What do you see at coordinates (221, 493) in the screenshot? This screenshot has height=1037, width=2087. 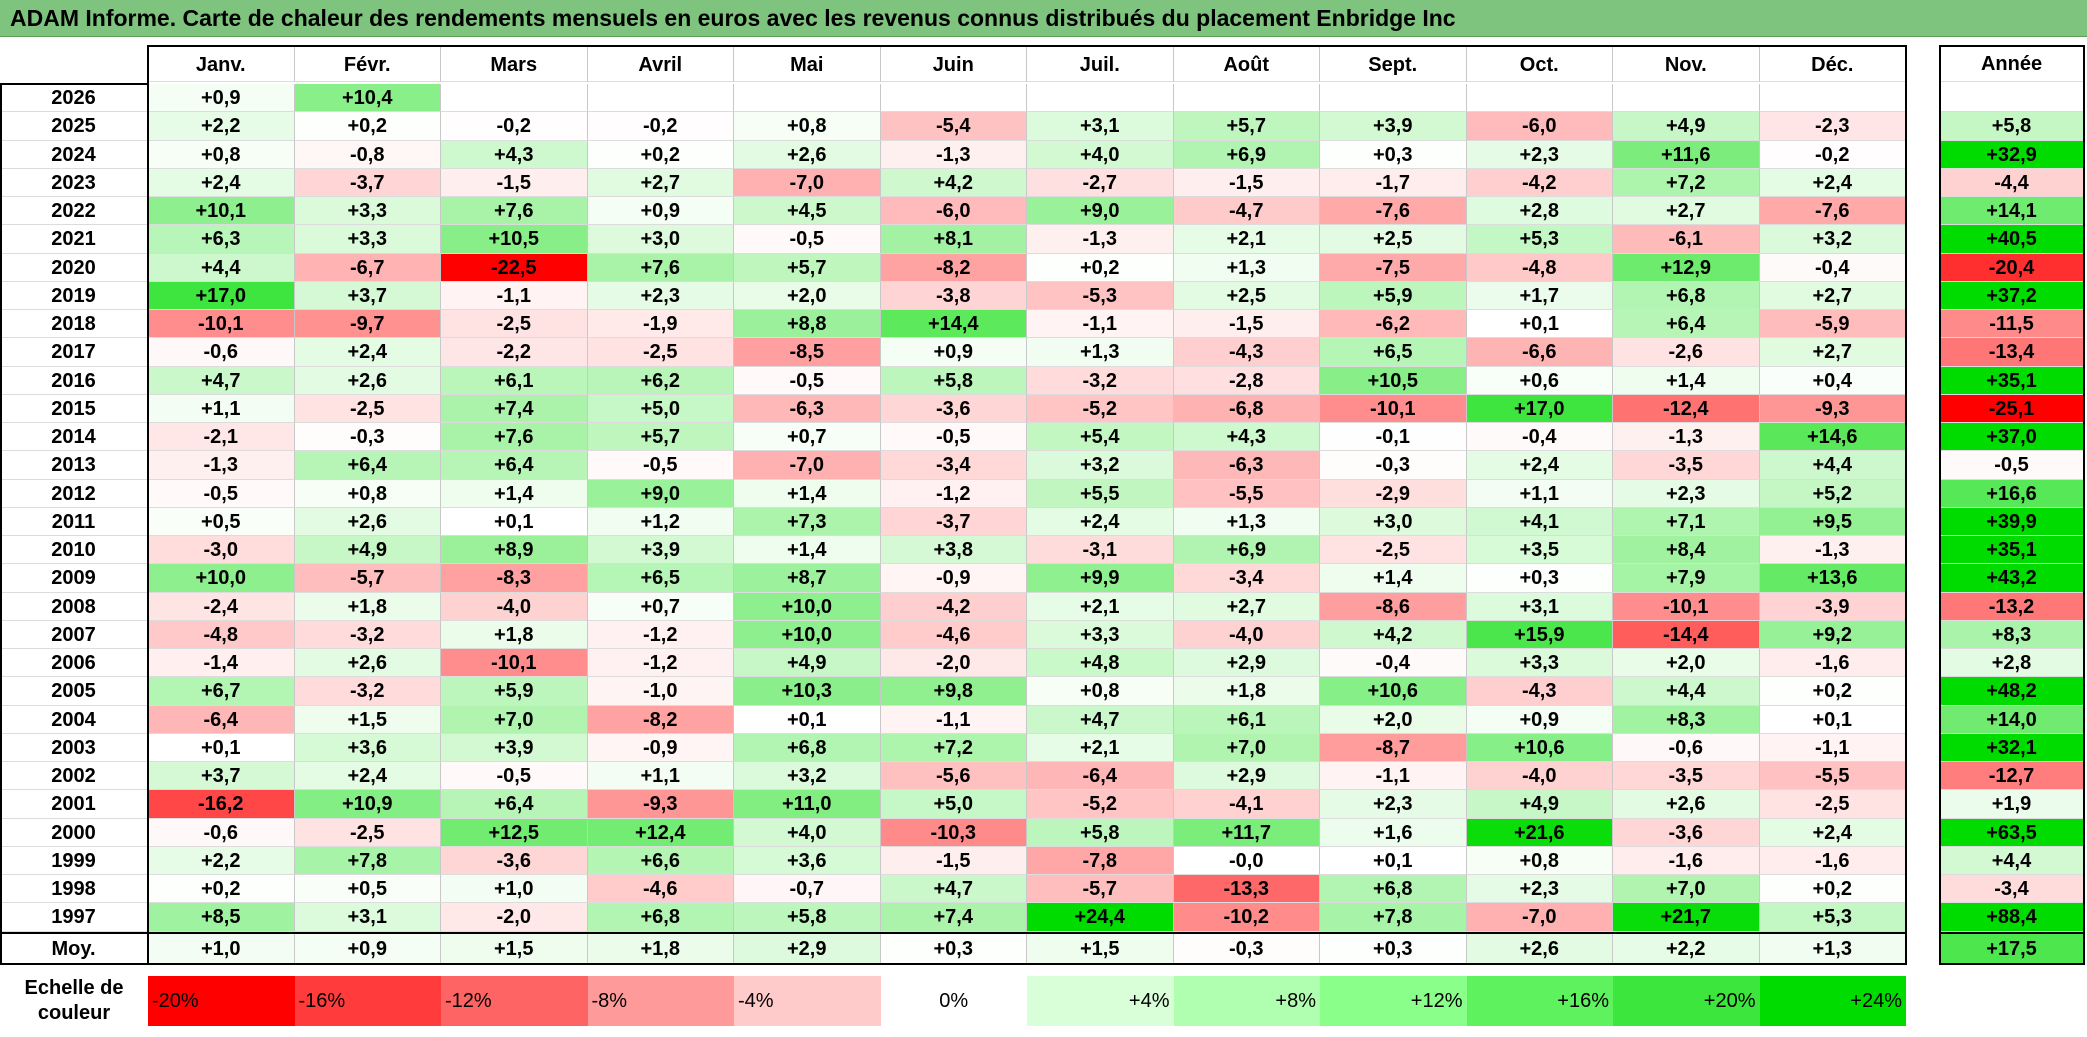 I see `heatmap-cell: -0,5` at bounding box center [221, 493].